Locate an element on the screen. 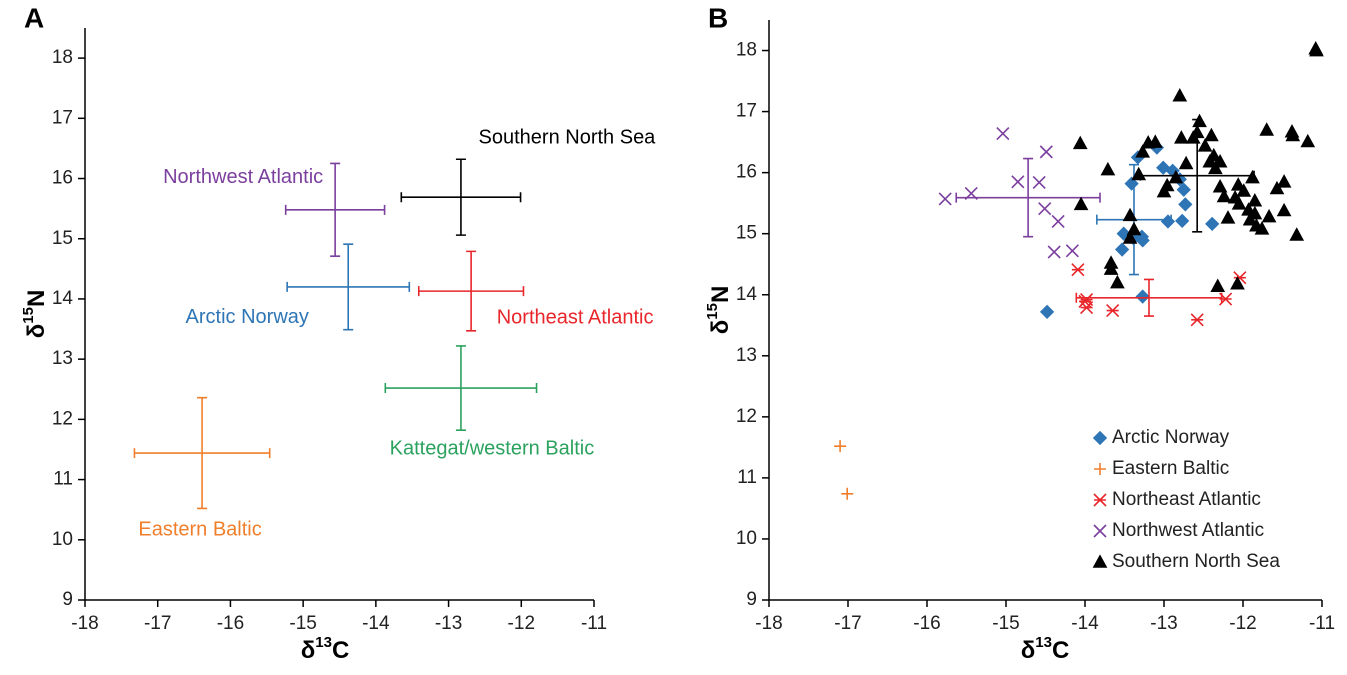  y-tick-label: 11 is located at coordinates (63, 479).